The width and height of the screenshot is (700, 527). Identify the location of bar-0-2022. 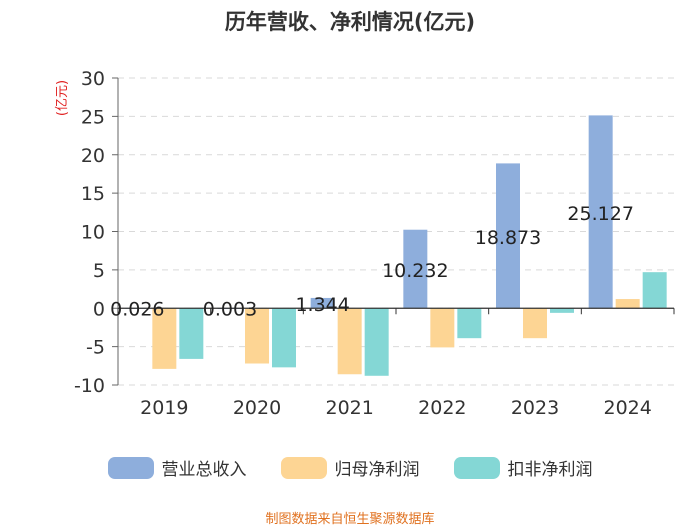
(415, 269).